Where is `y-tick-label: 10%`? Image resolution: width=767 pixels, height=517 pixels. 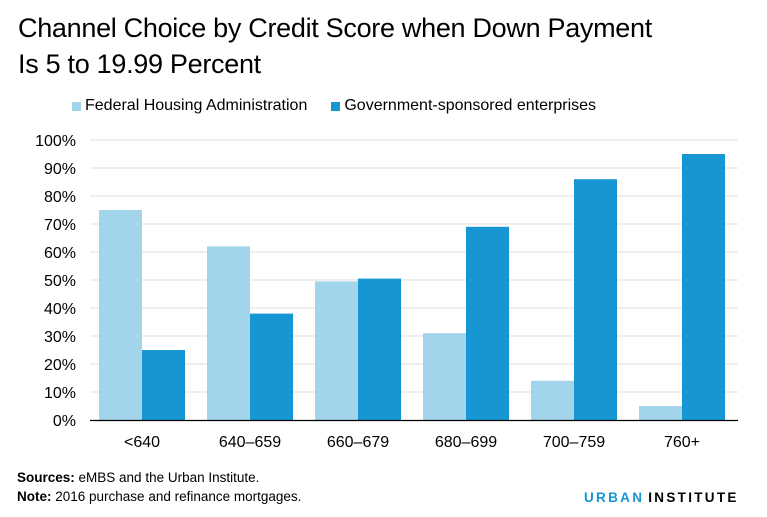 y-tick-label: 10% is located at coordinates (60, 393).